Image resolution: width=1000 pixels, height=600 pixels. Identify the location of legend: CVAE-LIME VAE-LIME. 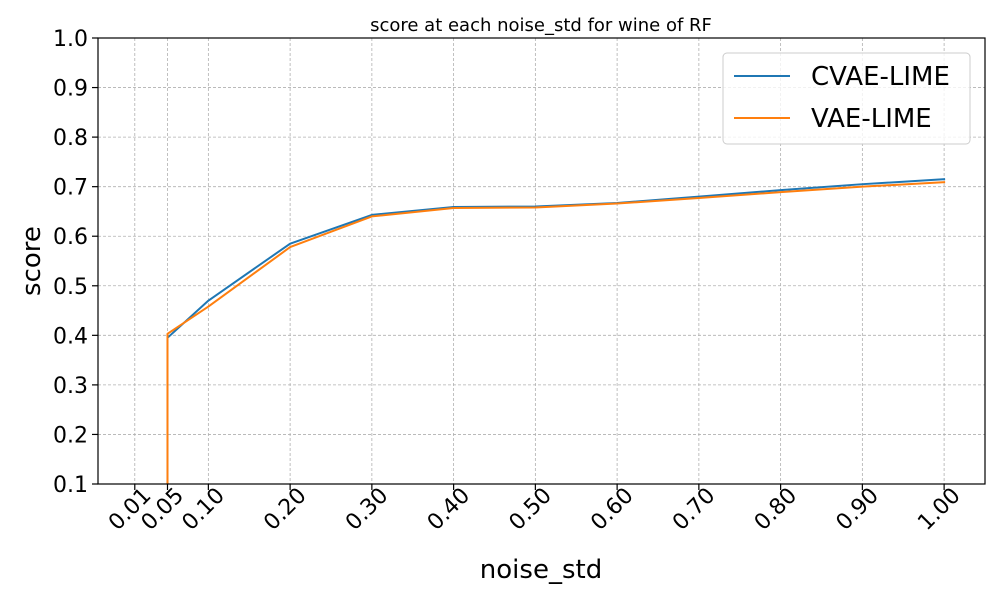
(846, 98).